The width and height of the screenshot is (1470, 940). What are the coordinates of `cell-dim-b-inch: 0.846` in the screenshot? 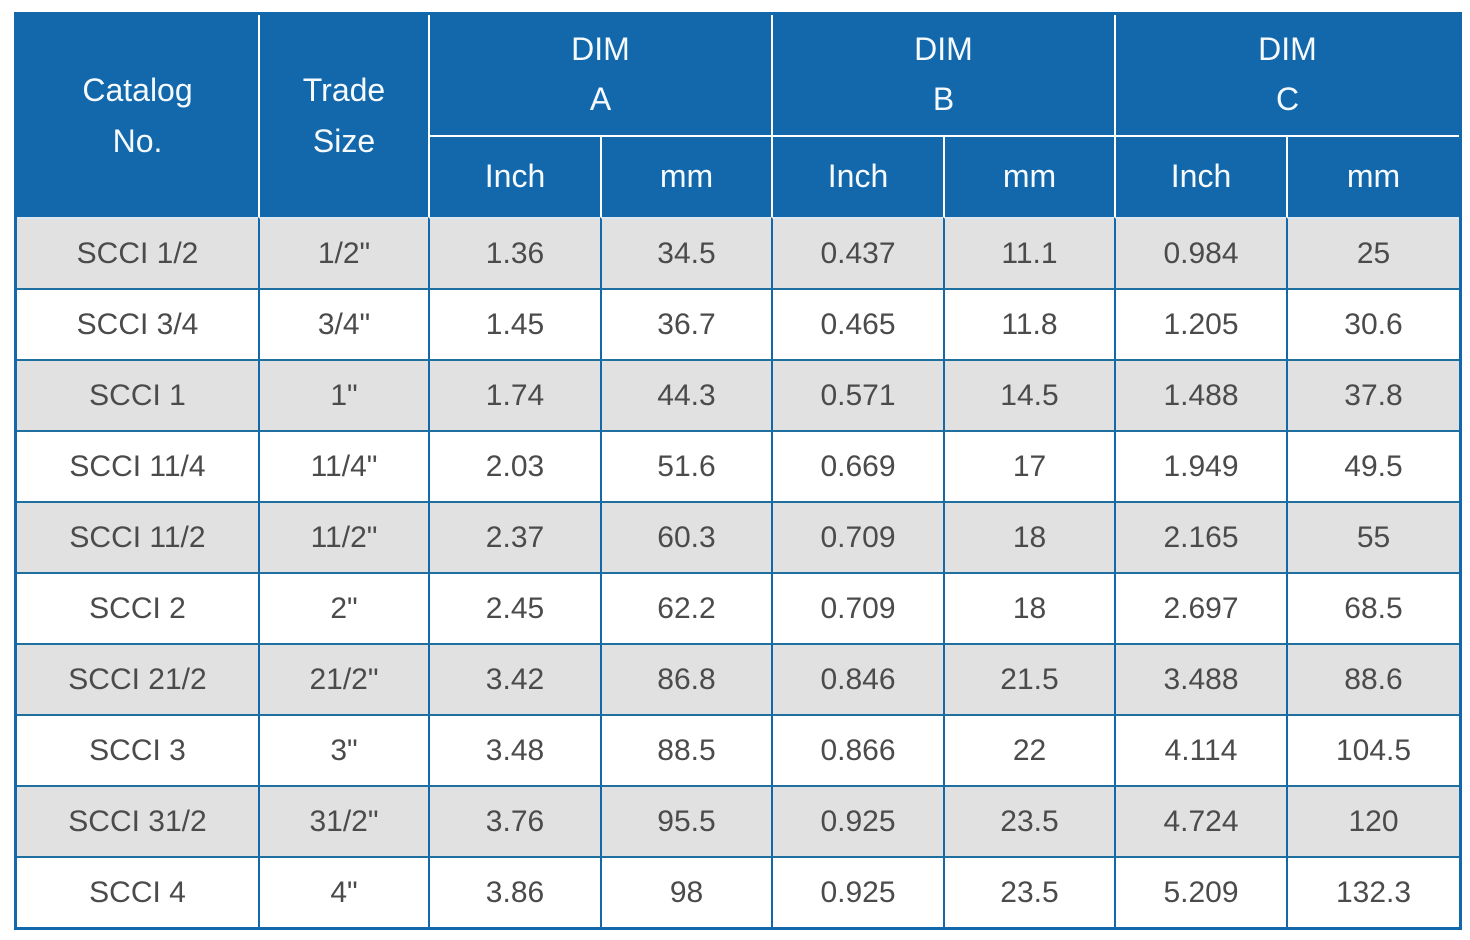 It's located at (857, 678).